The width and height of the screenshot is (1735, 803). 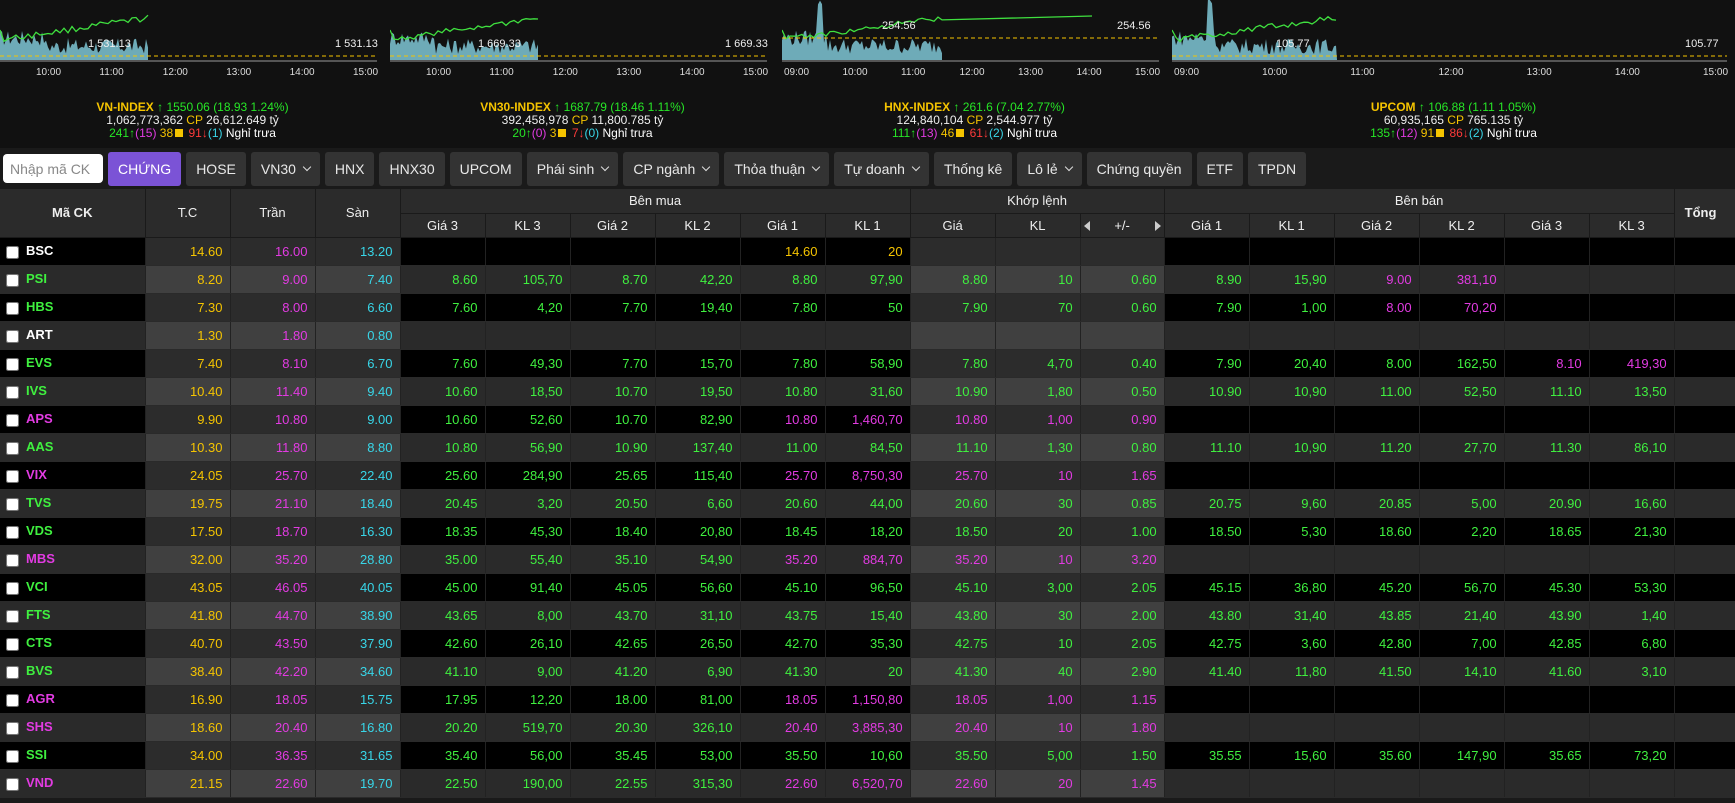 What do you see at coordinates (953, 279) in the screenshot?
I see `match-cell-0: 8.80` at bounding box center [953, 279].